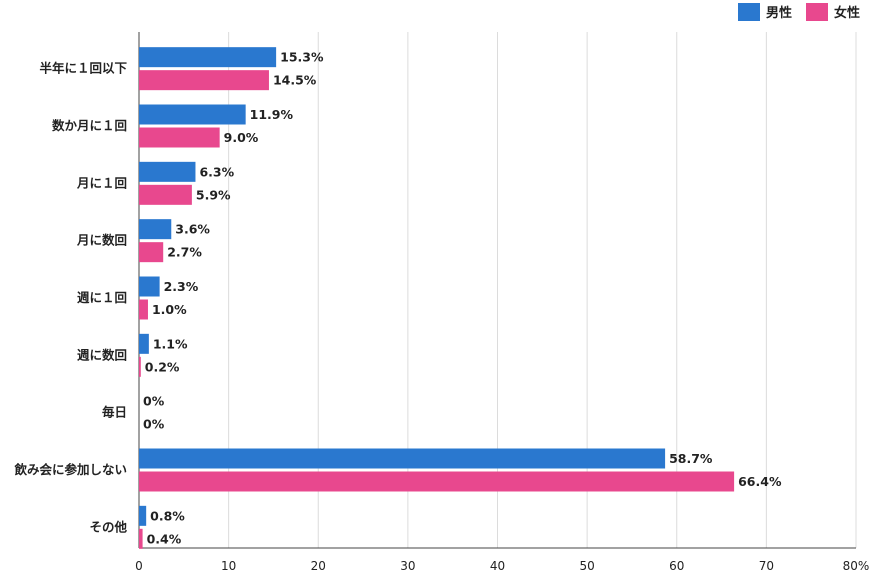 This screenshot has width=870, height=576. I want to click on data-label: 1.0%, so click(169, 309).